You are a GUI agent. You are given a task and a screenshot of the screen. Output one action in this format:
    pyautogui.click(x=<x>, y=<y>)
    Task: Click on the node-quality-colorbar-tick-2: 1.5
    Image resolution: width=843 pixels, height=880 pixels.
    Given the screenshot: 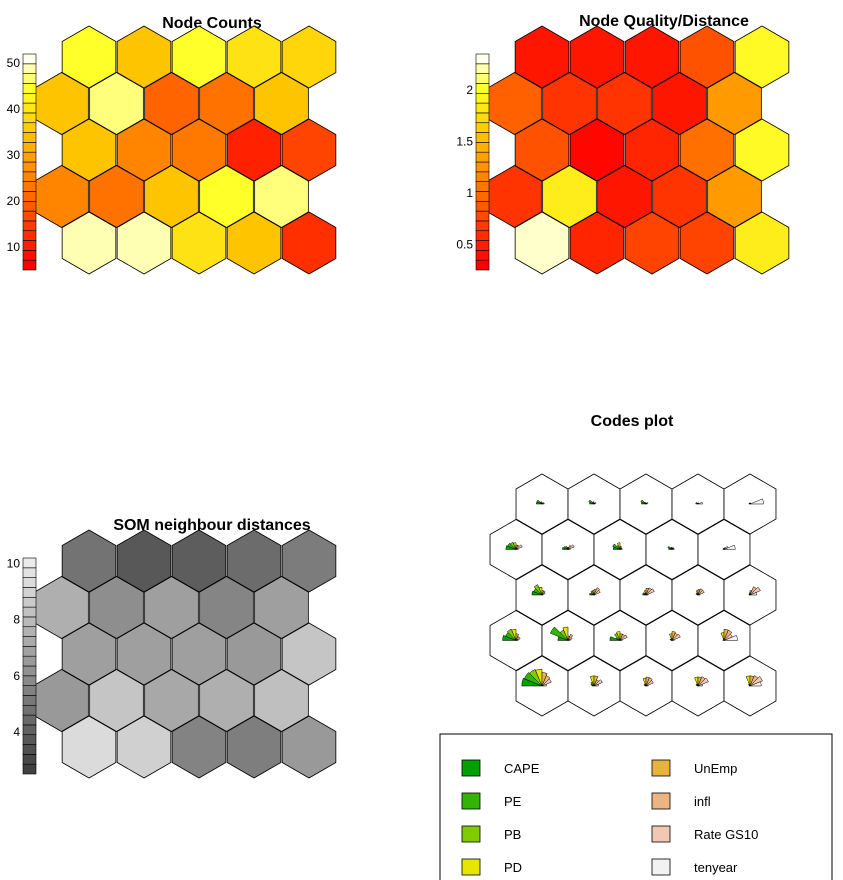 What is the action you would take?
    pyautogui.click(x=464, y=141)
    